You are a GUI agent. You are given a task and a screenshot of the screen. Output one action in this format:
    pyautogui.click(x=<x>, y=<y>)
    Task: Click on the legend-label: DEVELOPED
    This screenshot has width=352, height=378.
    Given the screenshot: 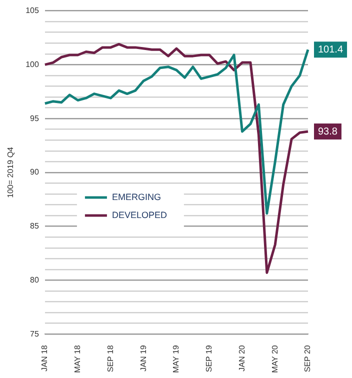 What is the action you would take?
    pyautogui.click(x=140, y=215)
    